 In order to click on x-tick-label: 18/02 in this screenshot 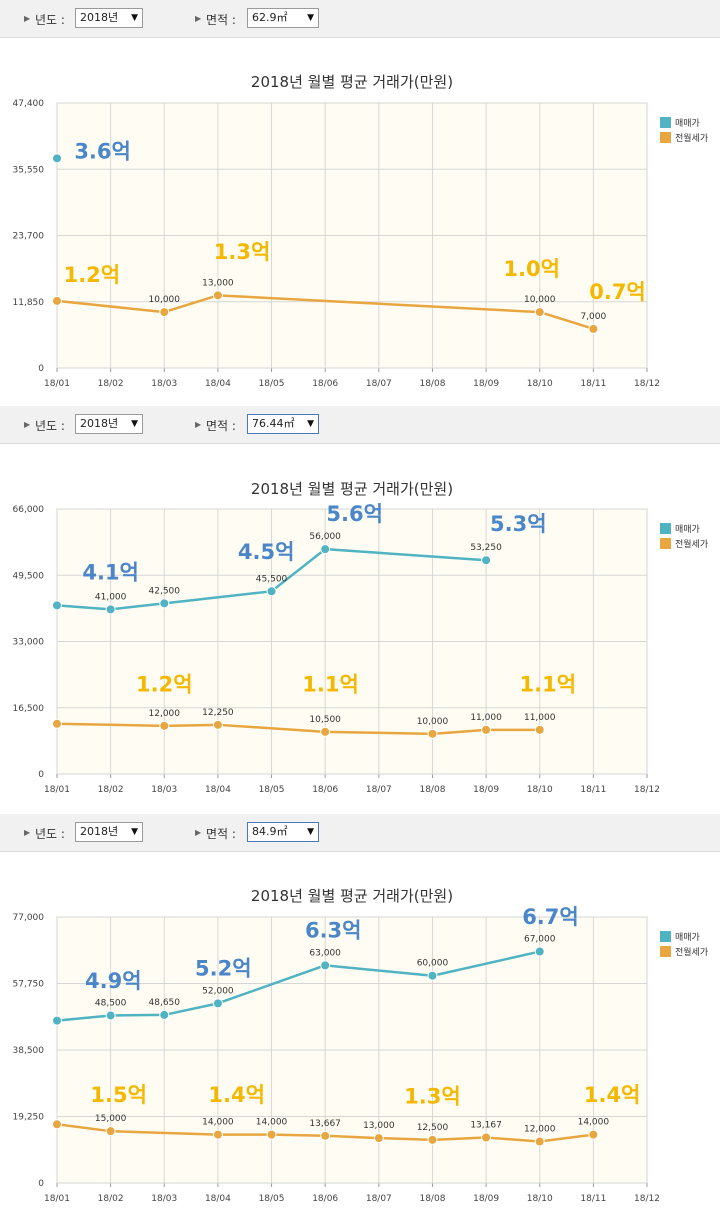, I will do `click(111, 790)`.